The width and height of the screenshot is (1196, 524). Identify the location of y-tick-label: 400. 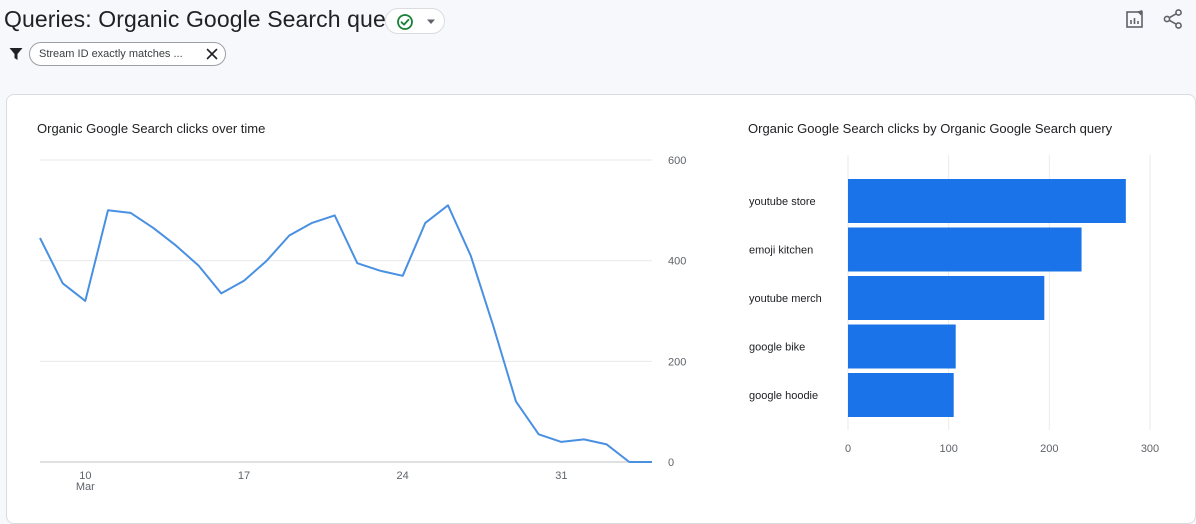
(677, 262).